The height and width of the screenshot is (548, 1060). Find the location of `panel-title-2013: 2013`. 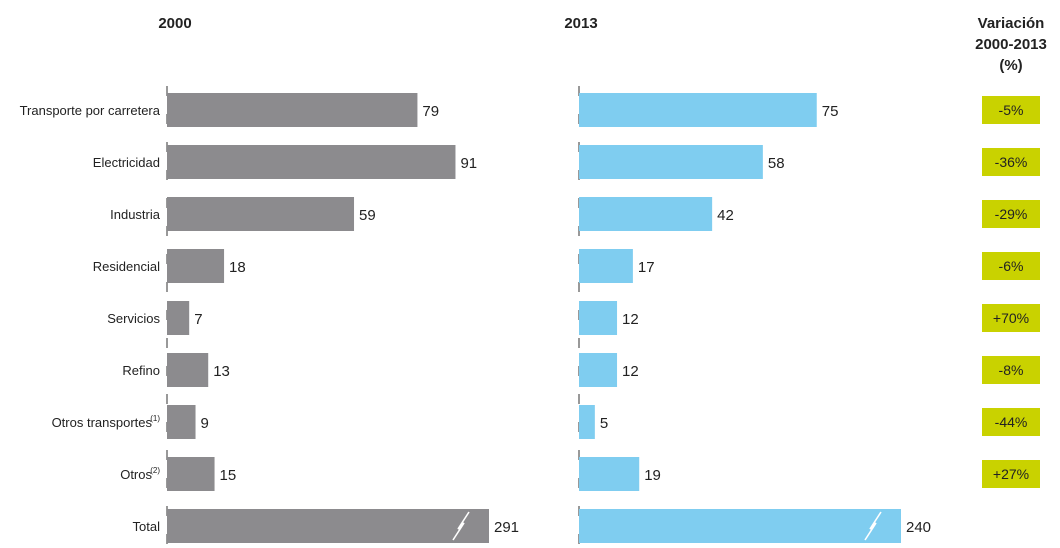

panel-title-2013: 2013 is located at coordinates (580, 23).